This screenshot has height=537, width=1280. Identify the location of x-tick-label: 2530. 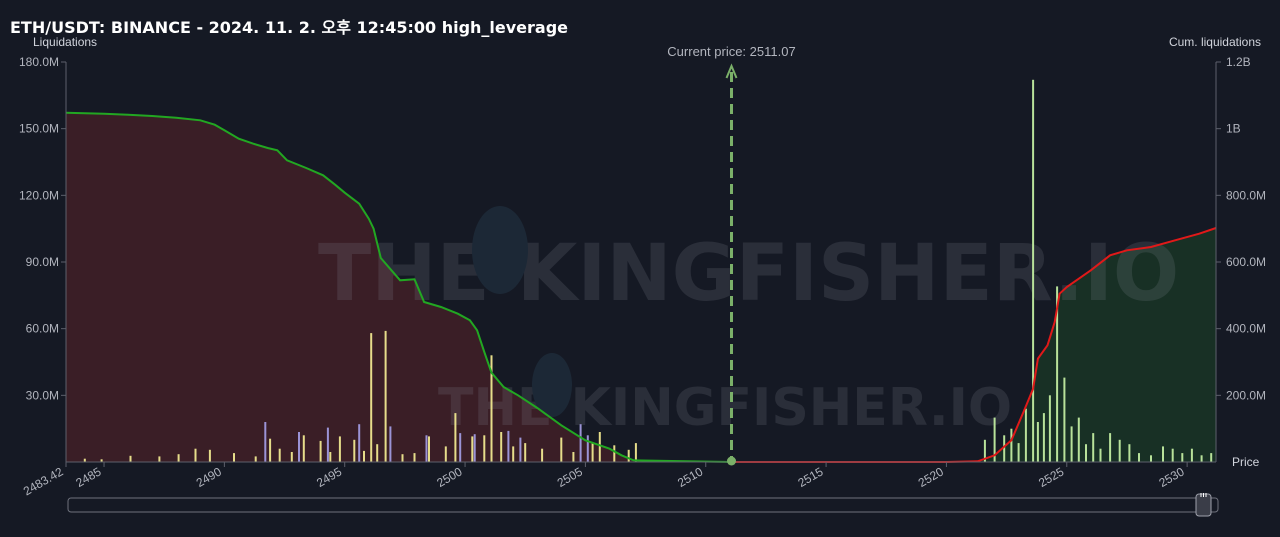
(1171, 477).